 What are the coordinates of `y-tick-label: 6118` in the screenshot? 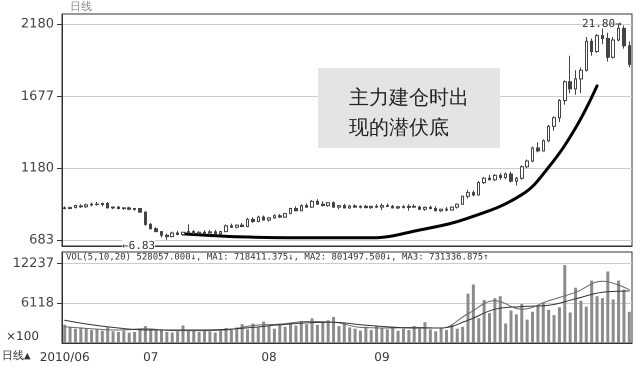 It's located at (37, 303).